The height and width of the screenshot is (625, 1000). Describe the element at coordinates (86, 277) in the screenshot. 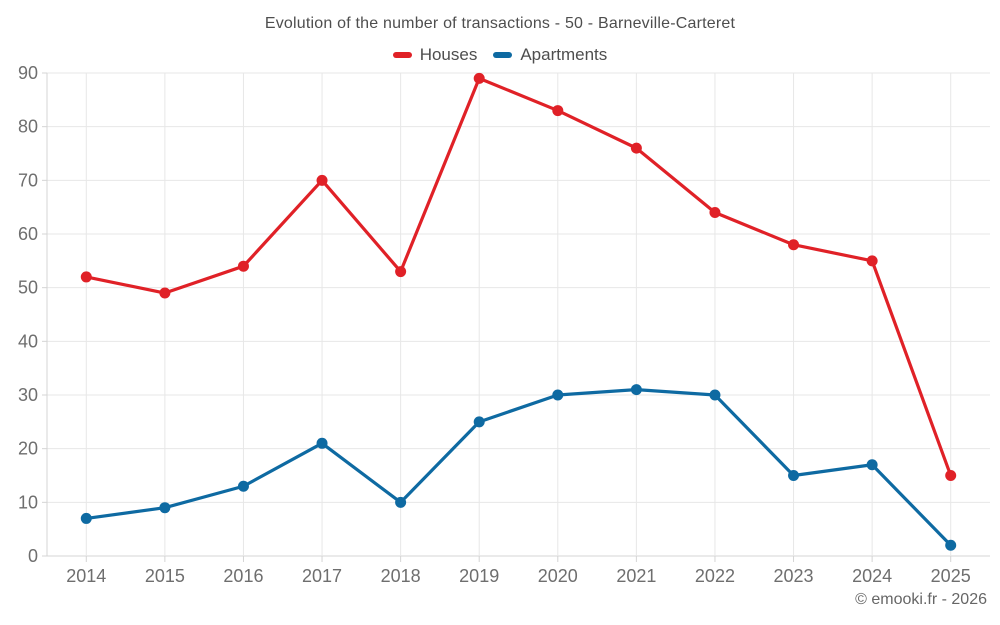

I see `houses-point-2014` at that location.